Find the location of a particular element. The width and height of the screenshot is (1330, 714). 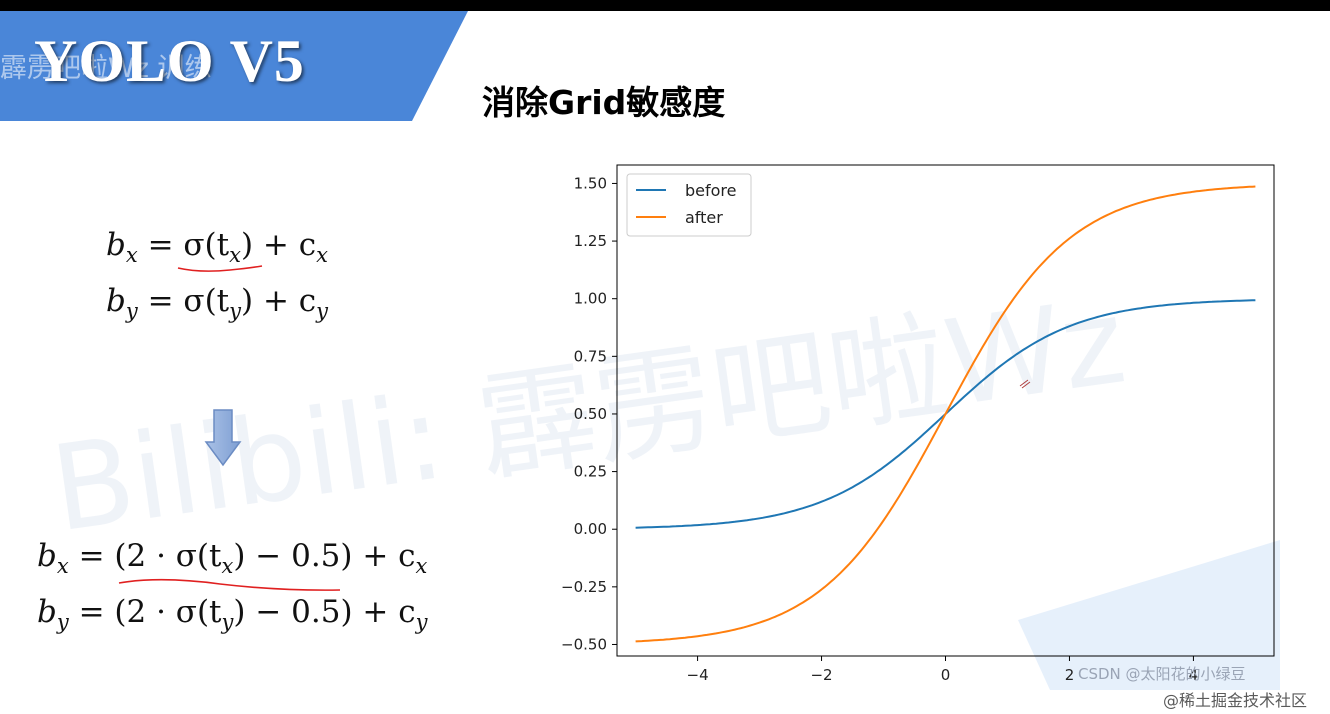

y-tick-label: 0.00 is located at coordinates (590, 529).